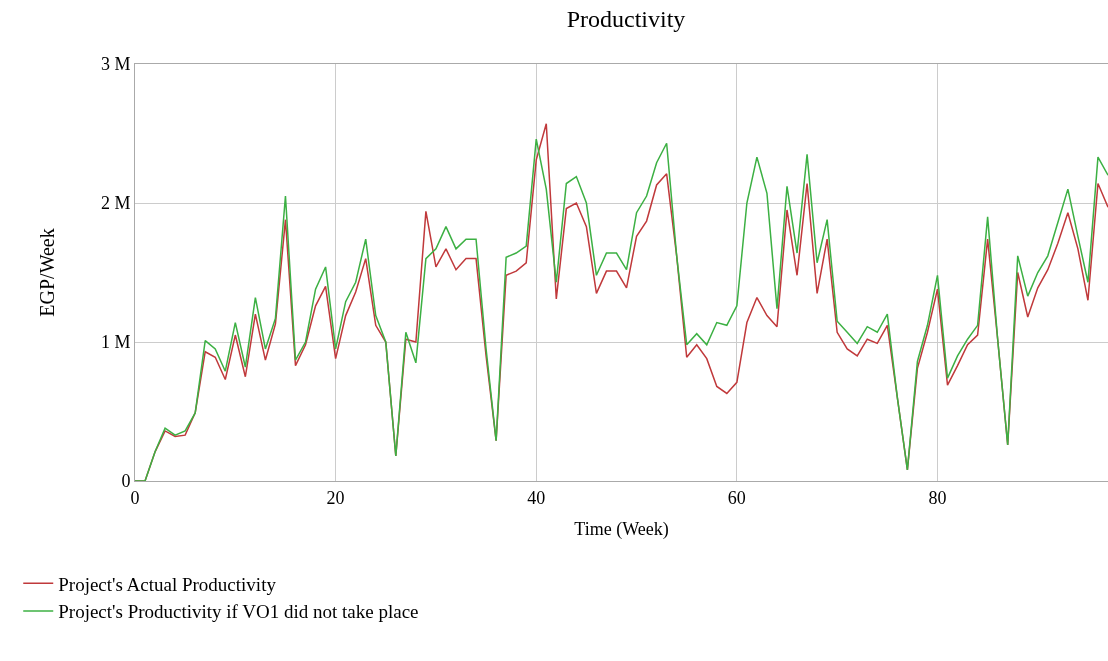 The height and width of the screenshot is (661, 1108). What do you see at coordinates (335, 497) in the screenshot?
I see `x-tick-label: 20` at bounding box center [335, 497].